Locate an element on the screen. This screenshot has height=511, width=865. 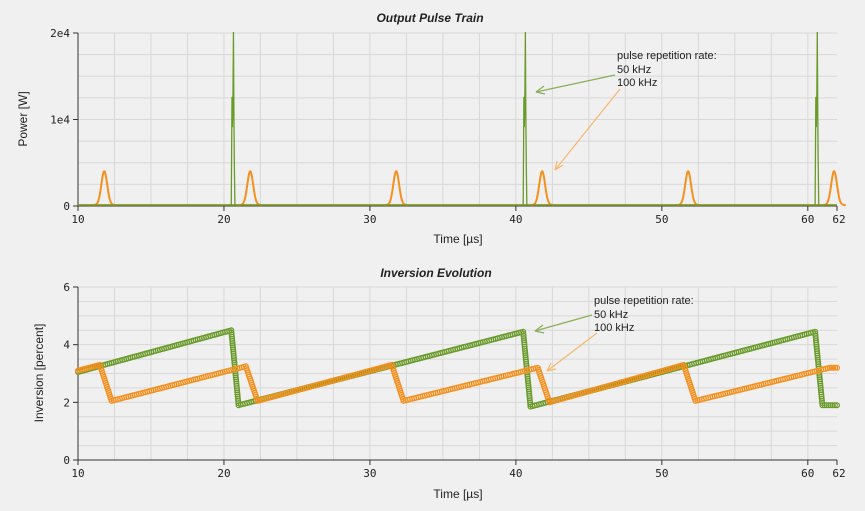
series-50-khz is located at coordinates (457, 368).